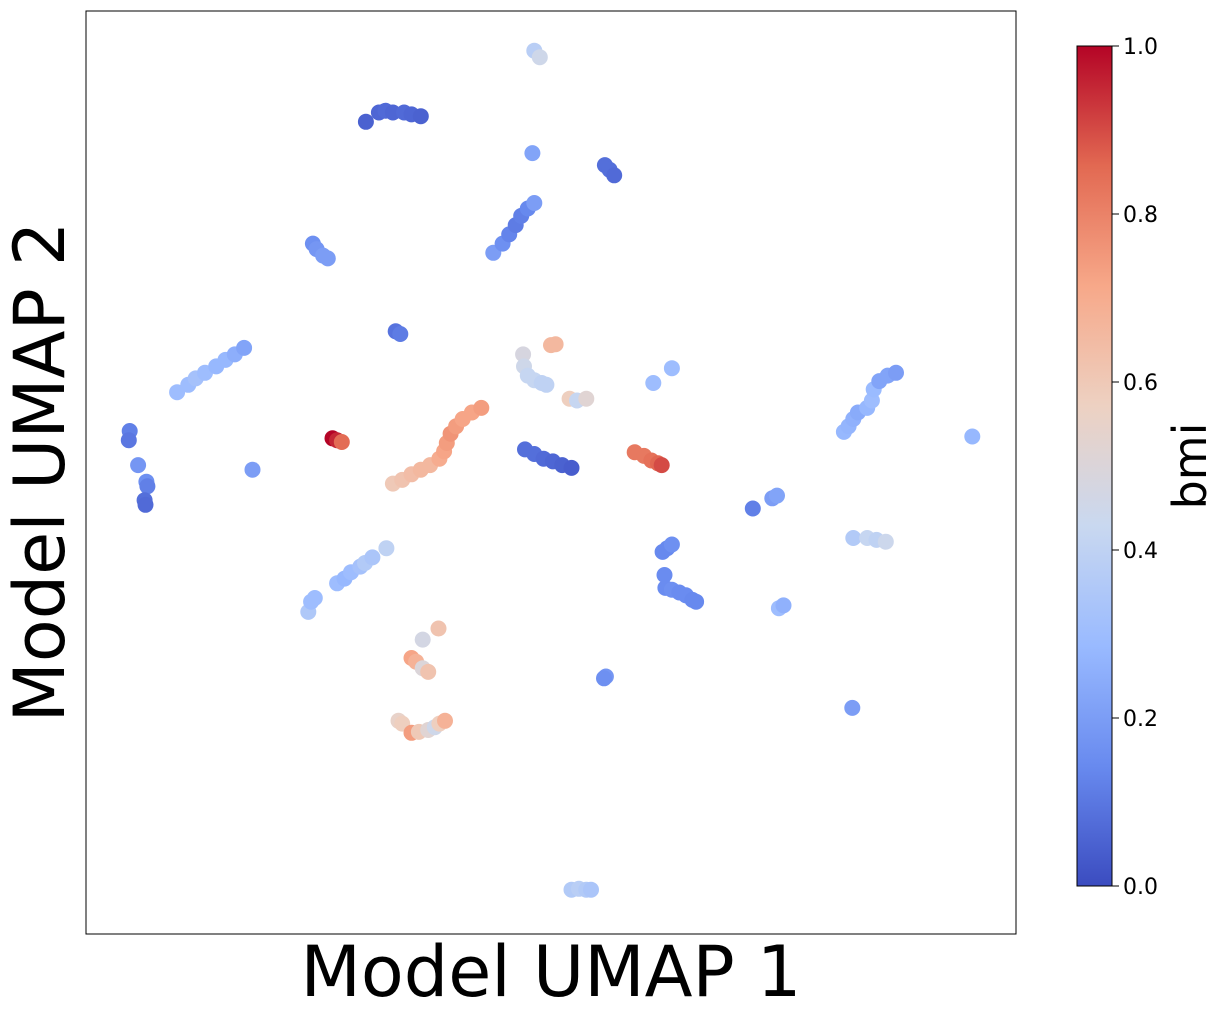 This screenshot has width=1220, height=1020. Describe the element at coordinates (40, 472) in the screenshot. I see `y-axis-label: Model UMAP 2` at that location.